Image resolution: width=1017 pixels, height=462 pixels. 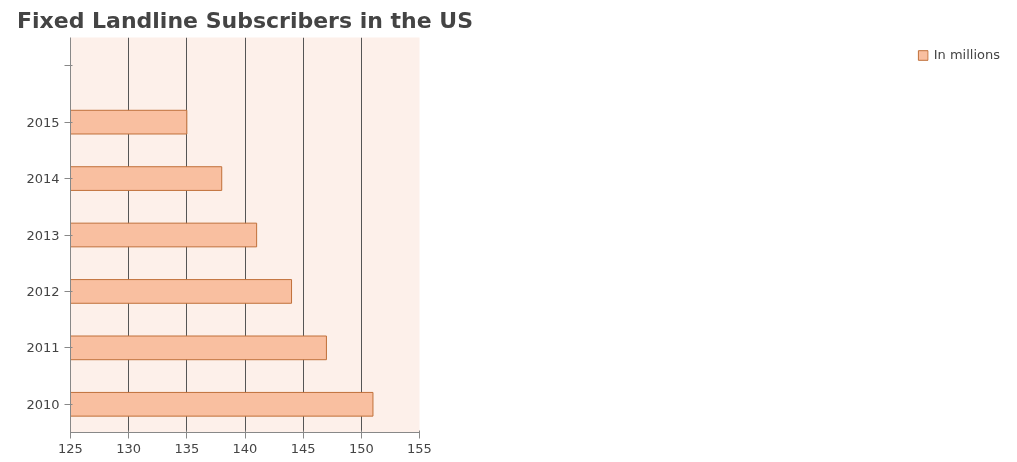 I want to click on y-tick-label: 2011, so click(x=43, y=348).